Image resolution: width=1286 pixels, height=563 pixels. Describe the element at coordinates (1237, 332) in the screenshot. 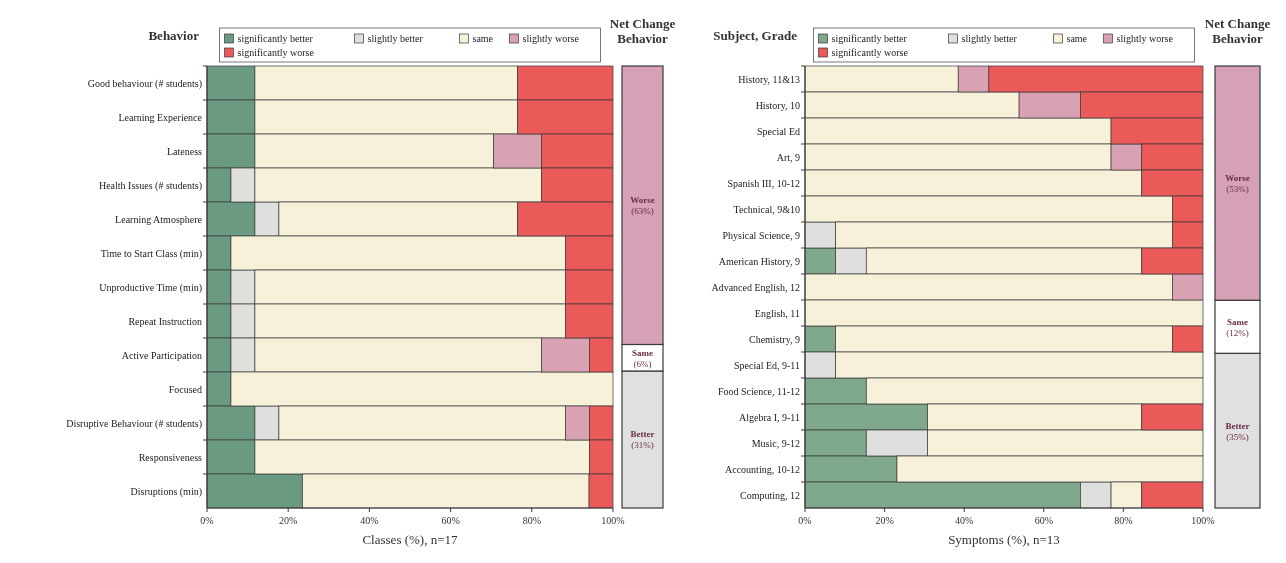

I see `data-label: (12%)` at that location.